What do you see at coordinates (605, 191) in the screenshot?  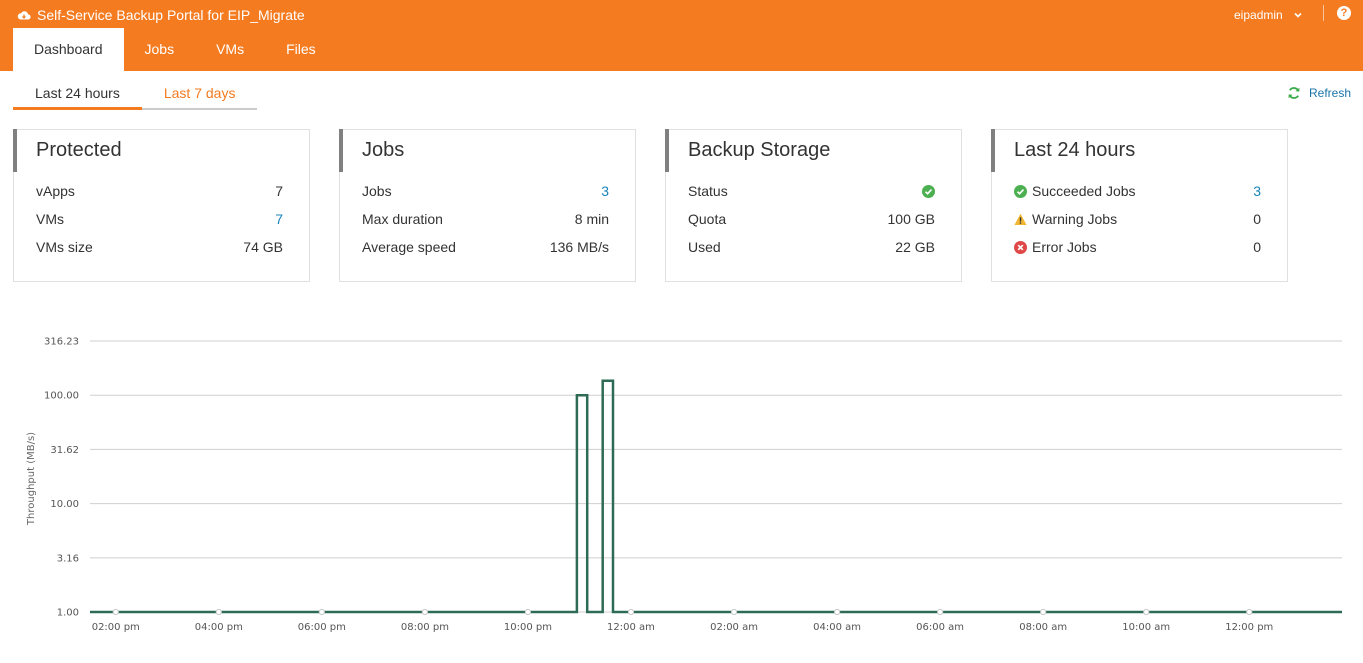 I see `jobs-count-link: 3` at bounding box center [605, 191].